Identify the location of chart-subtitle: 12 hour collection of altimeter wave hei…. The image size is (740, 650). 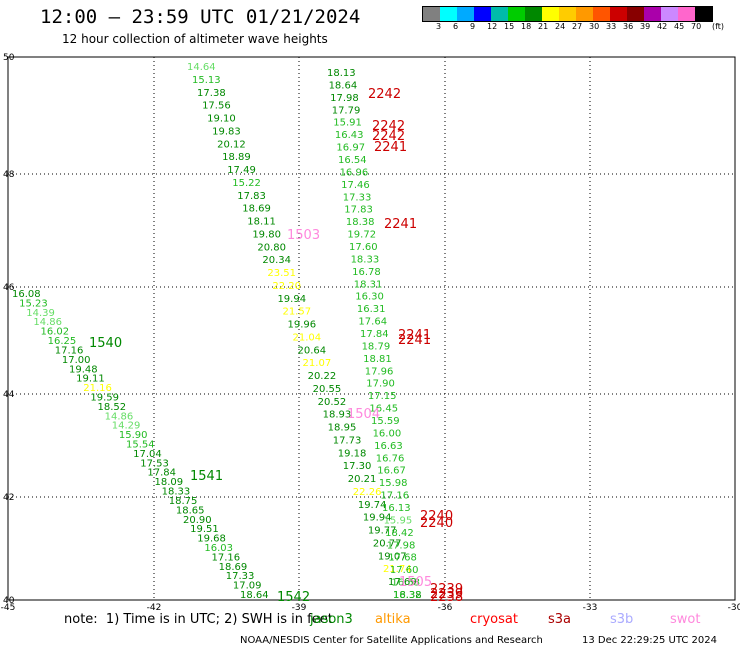
(195, 39).